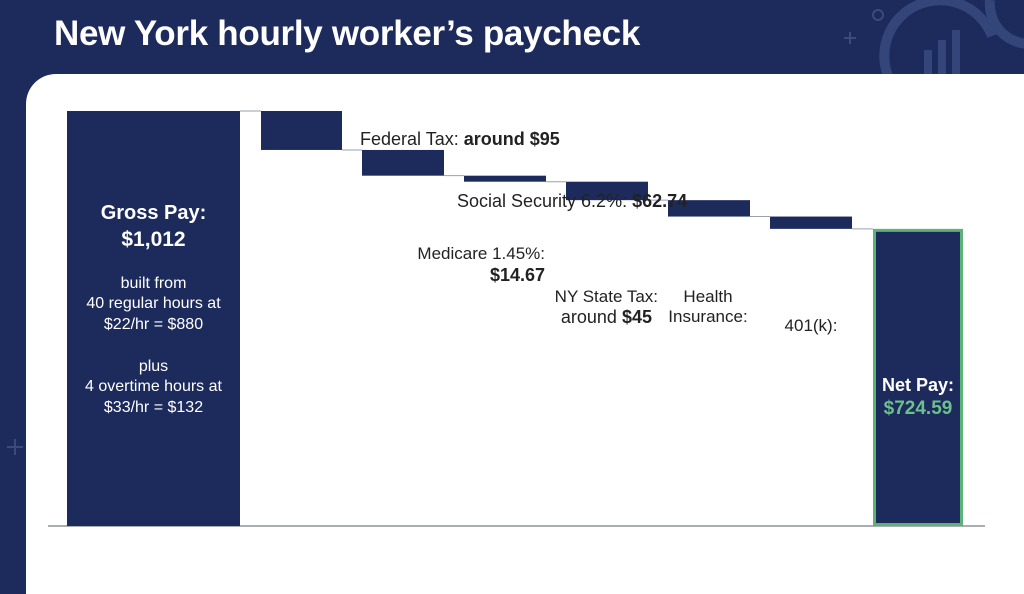 The height and width of the screenshot is (594, 1024). What do you see at coordinates (505, 178) in the screenshot?
I see `medicare-1-45-bar` at bounding box center [505, 178].